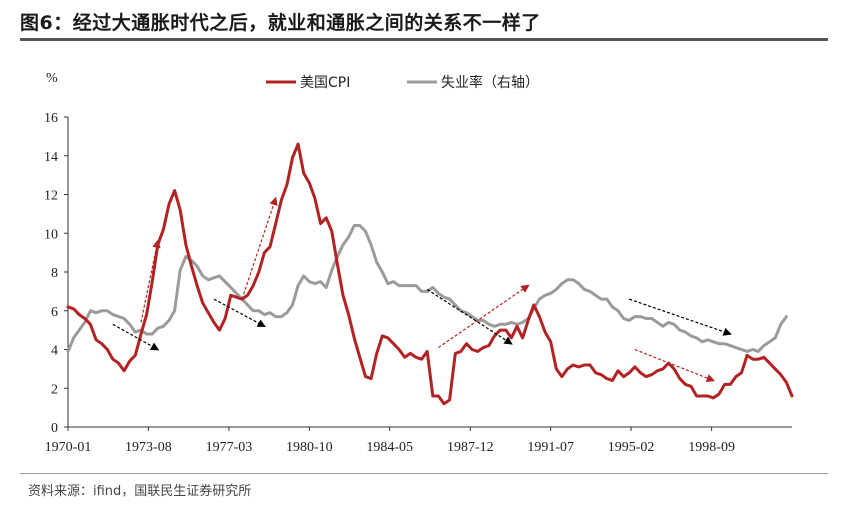 Image resolution: width=841 pixels, height=511 pixels. I want to click on y-tick-label: 6, so click(54, 312).